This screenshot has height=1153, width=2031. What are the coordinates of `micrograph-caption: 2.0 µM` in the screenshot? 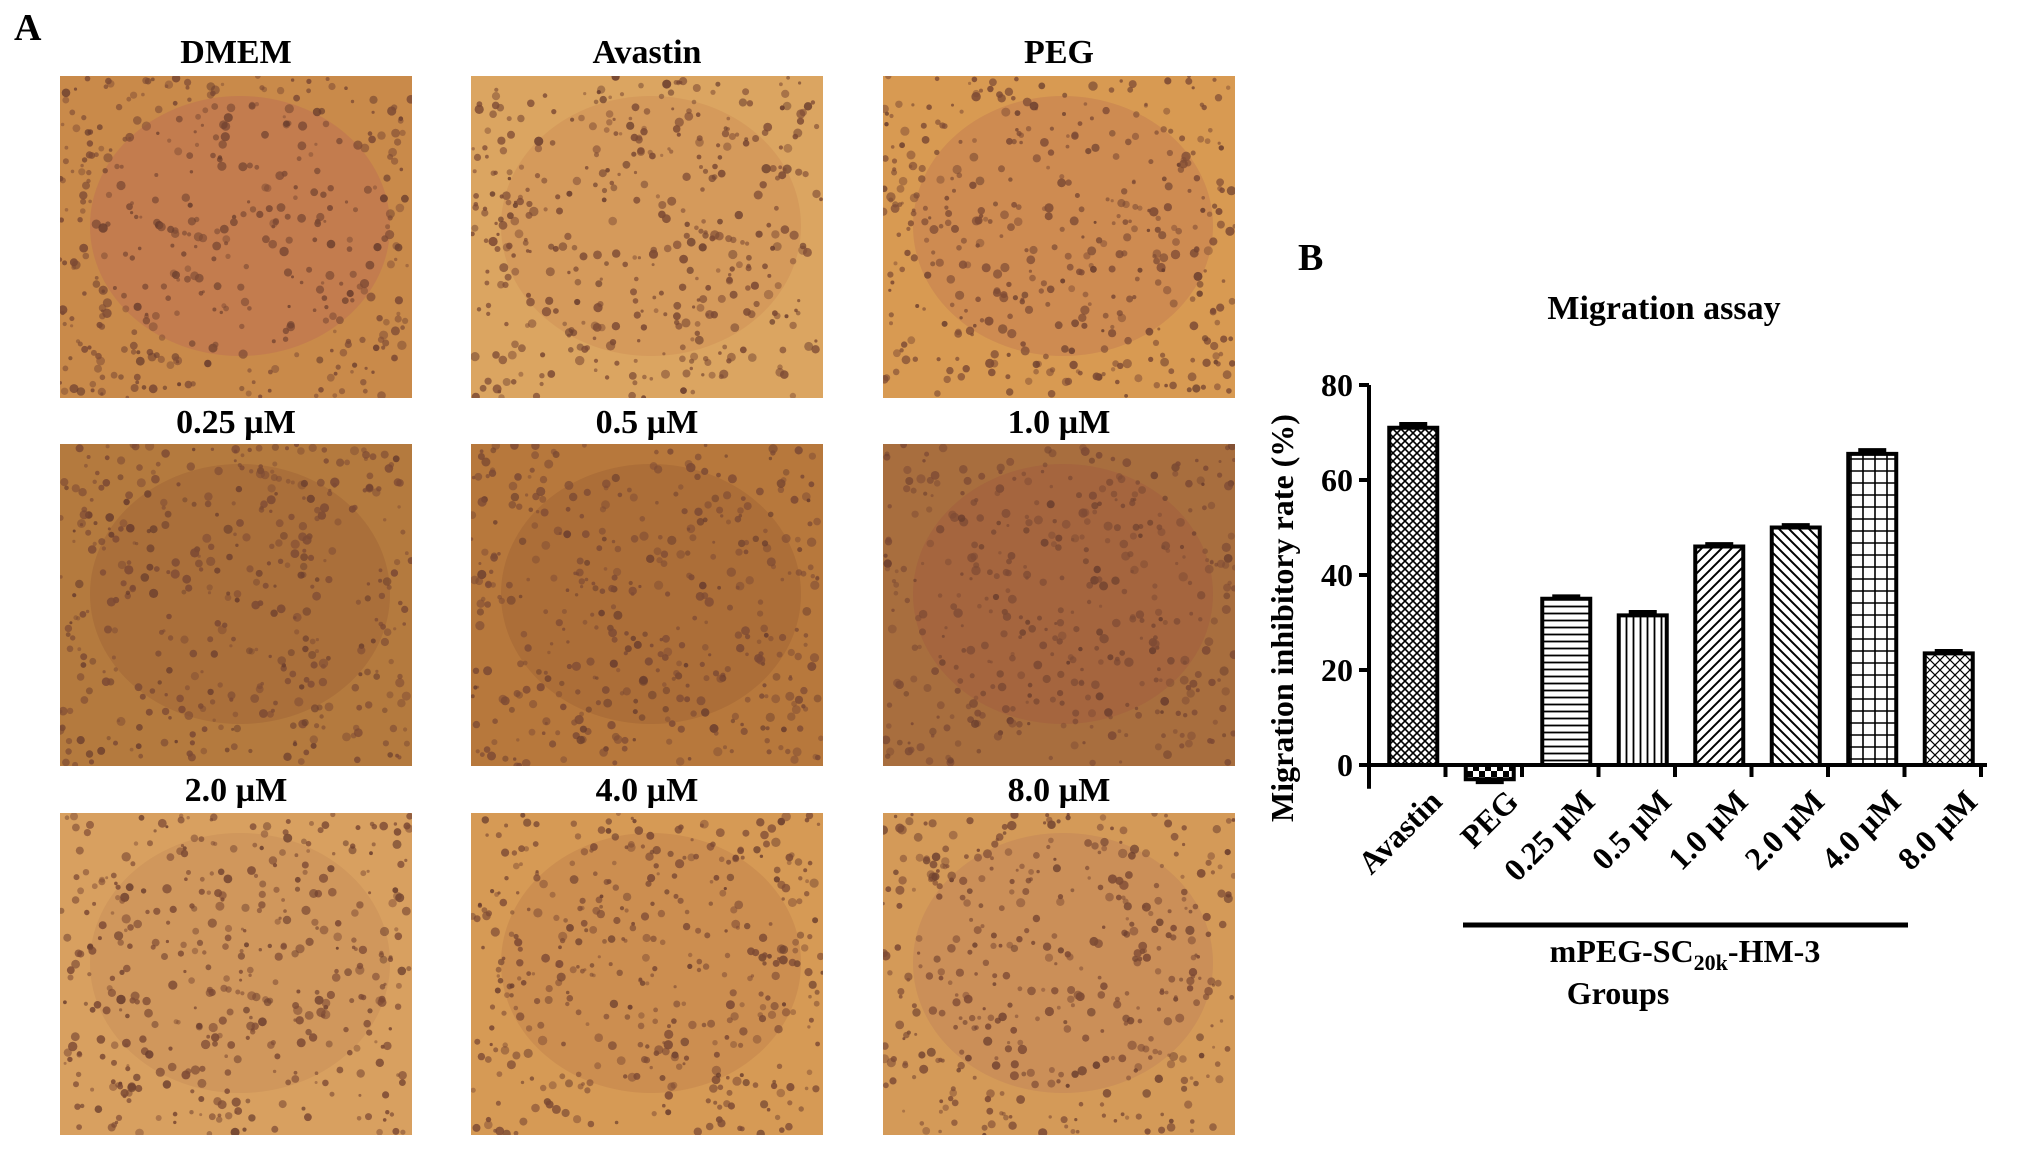 It's located at (236, 790).